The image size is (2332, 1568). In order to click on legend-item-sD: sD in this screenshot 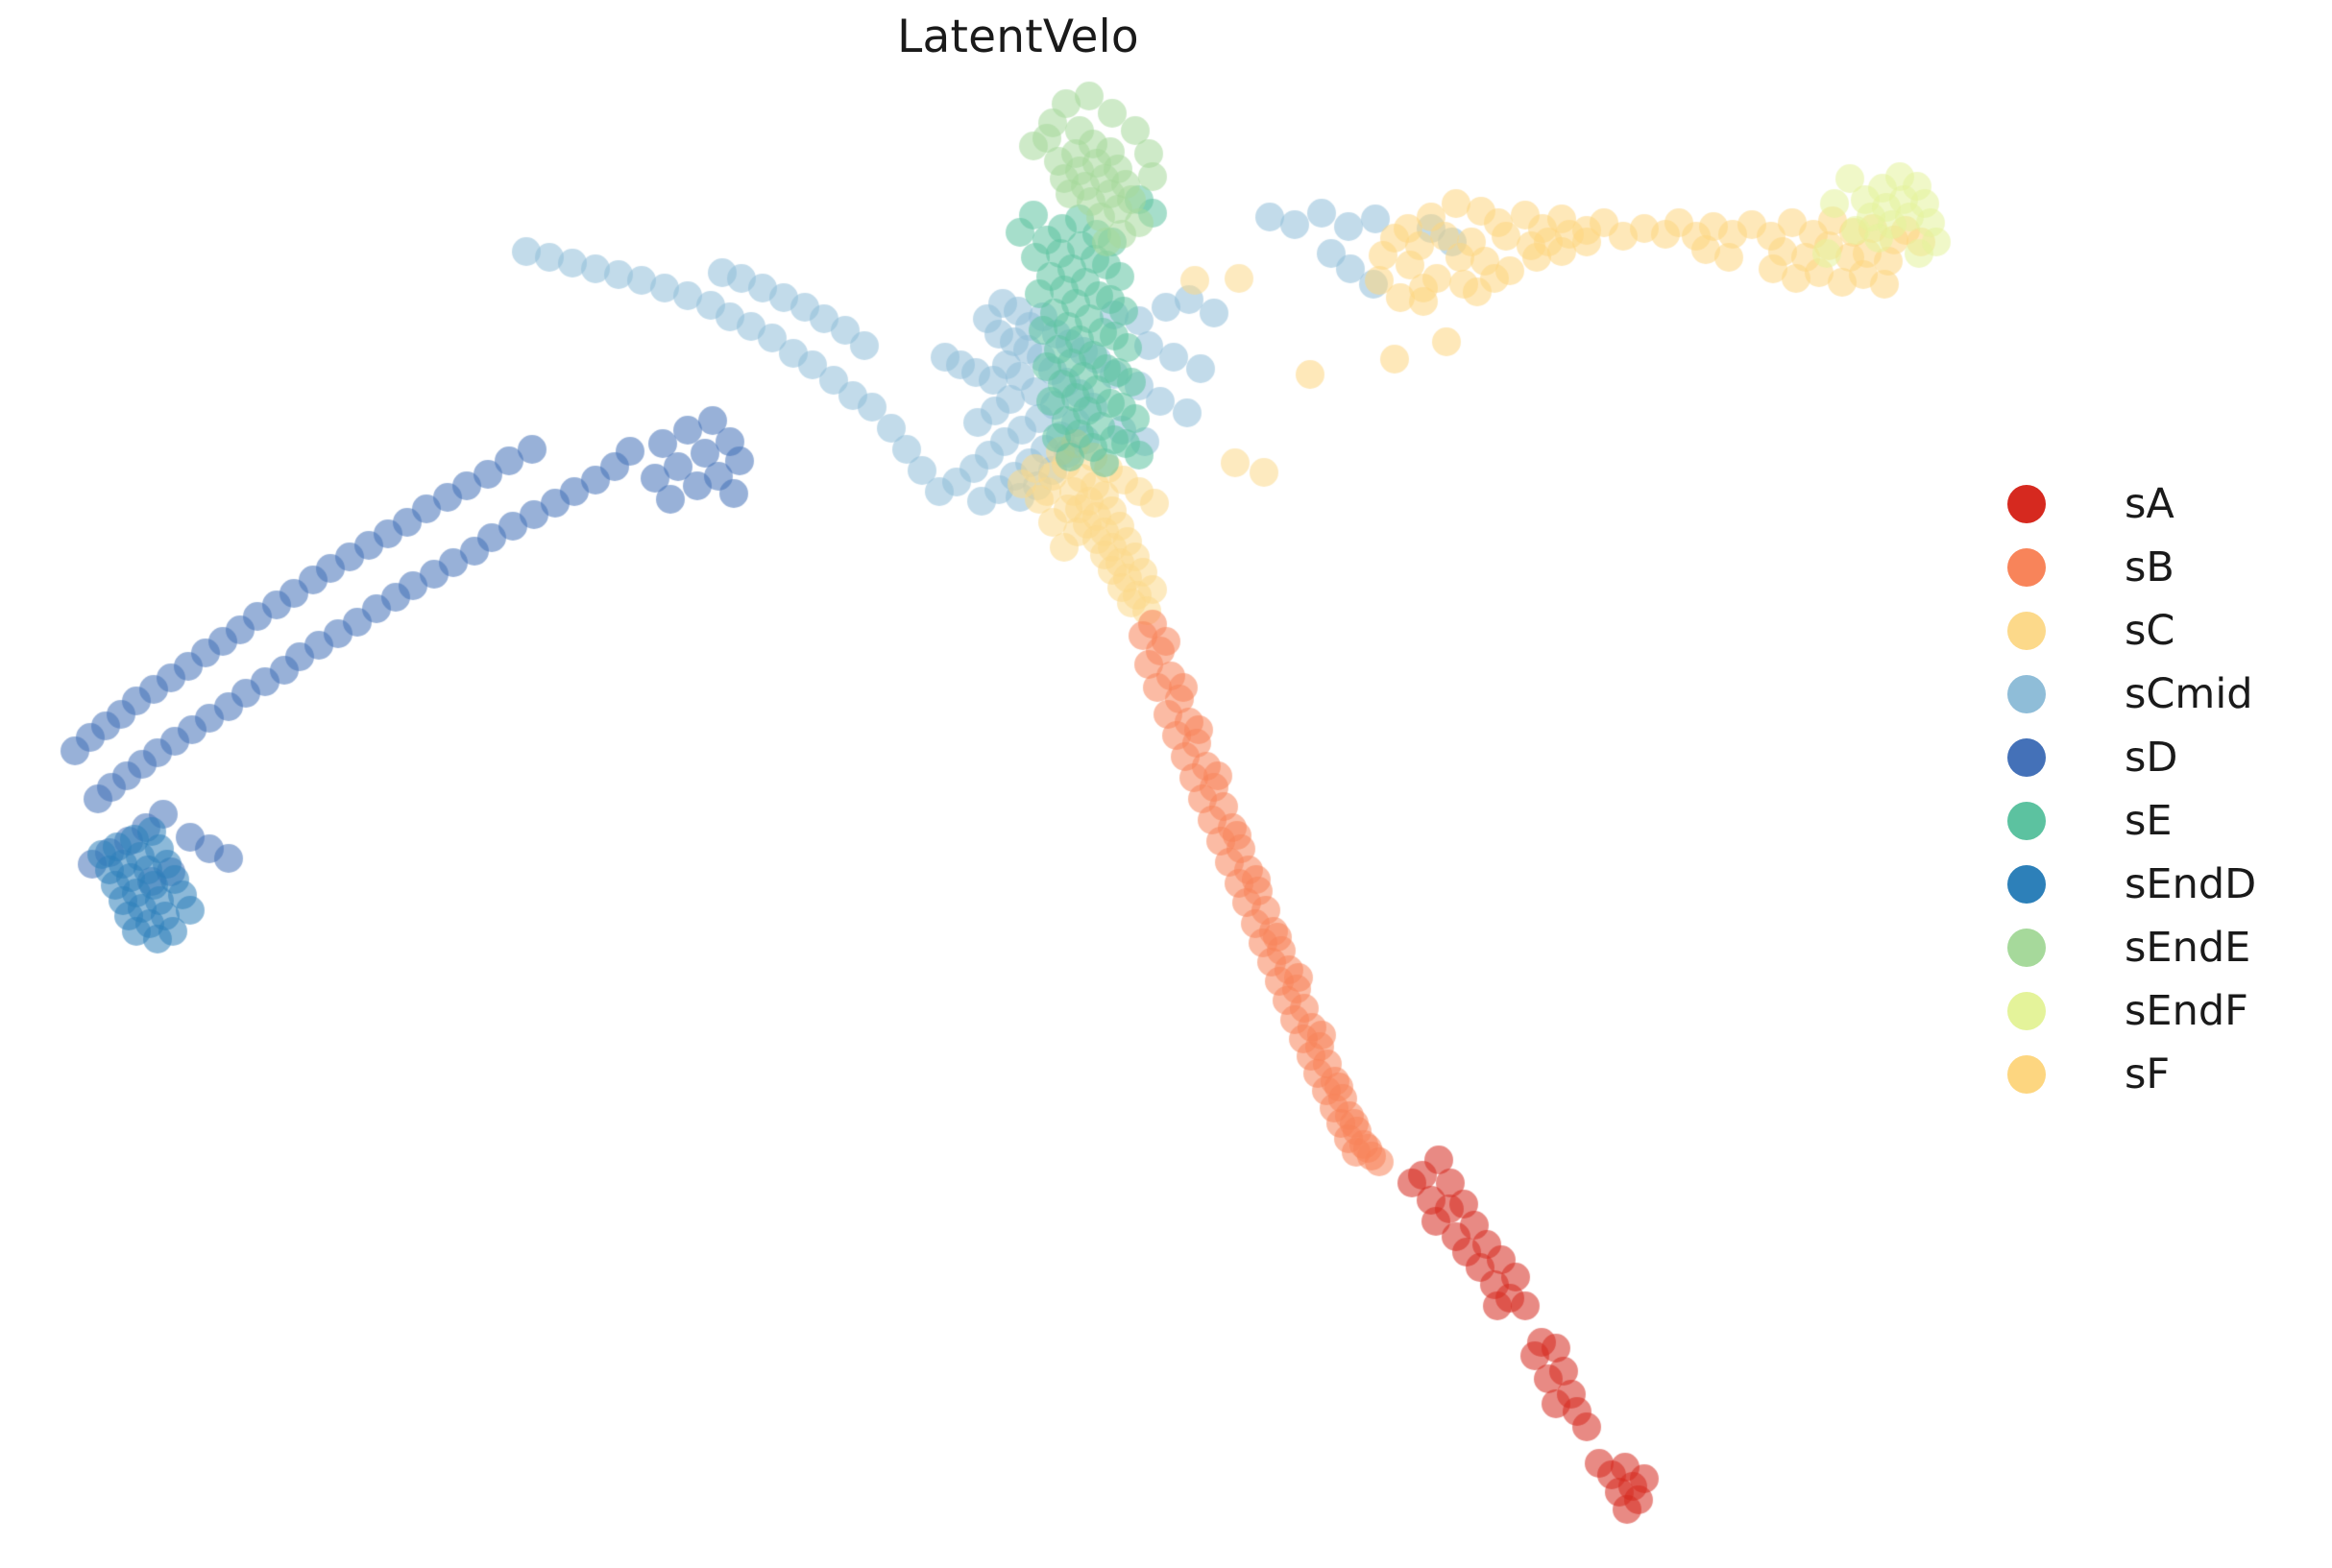, I will do `click(2165, 757)`.